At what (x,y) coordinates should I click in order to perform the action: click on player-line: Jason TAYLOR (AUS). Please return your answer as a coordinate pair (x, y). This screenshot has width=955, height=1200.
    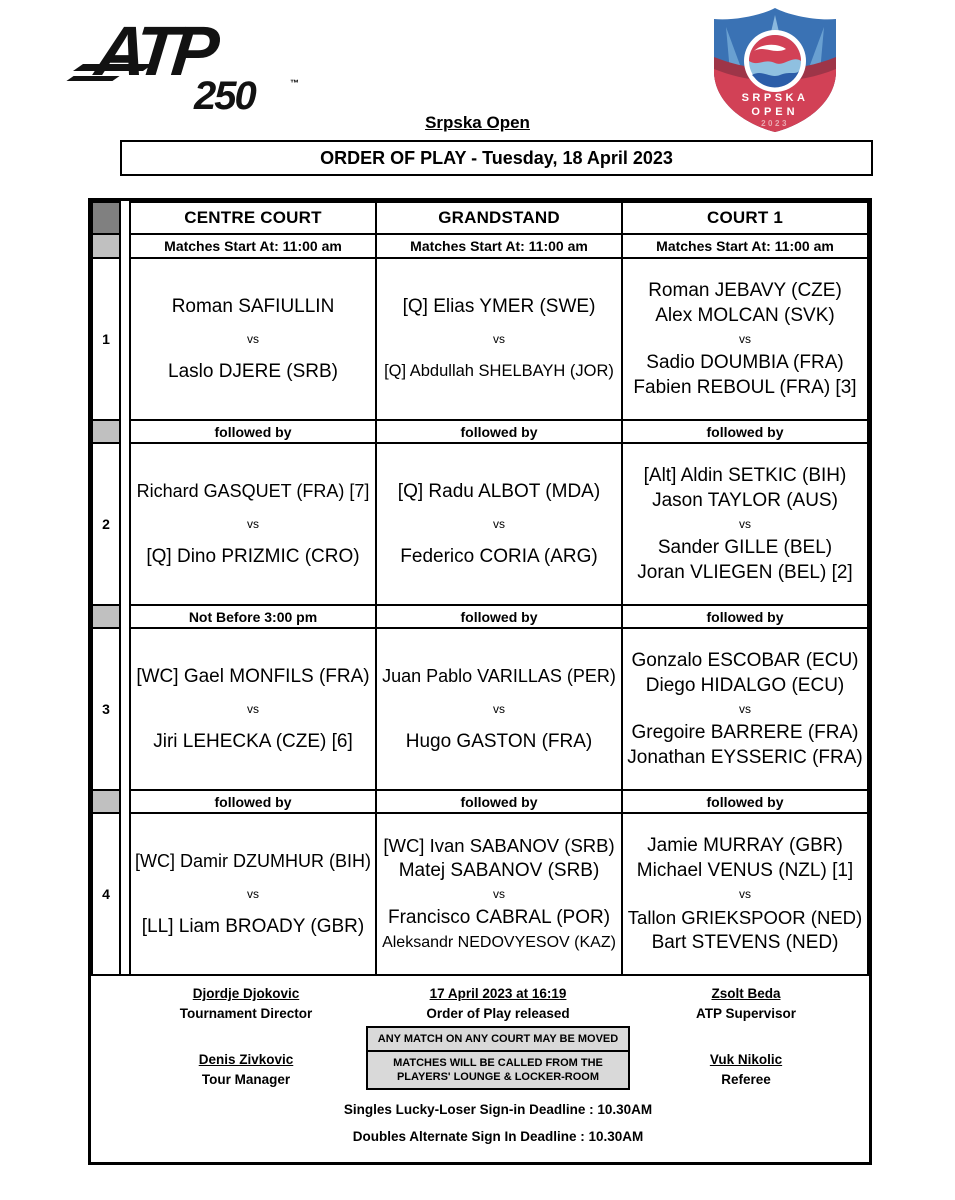
    Looking at the image, I should click on (745, 500).